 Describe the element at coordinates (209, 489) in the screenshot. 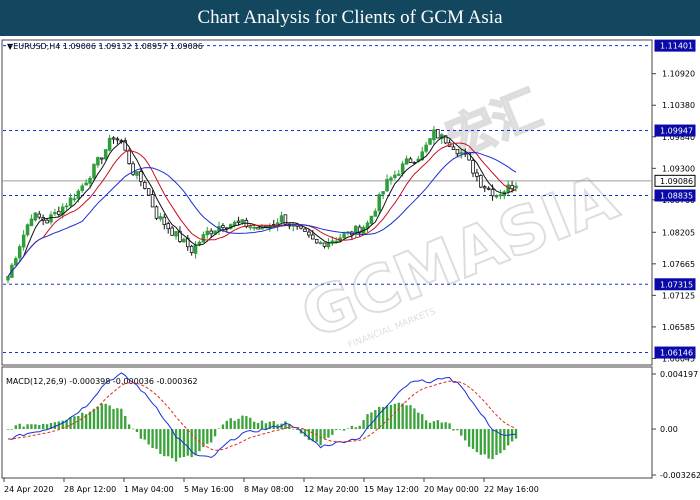

I see `time-tick-label: 5 May 16:00` at that location.